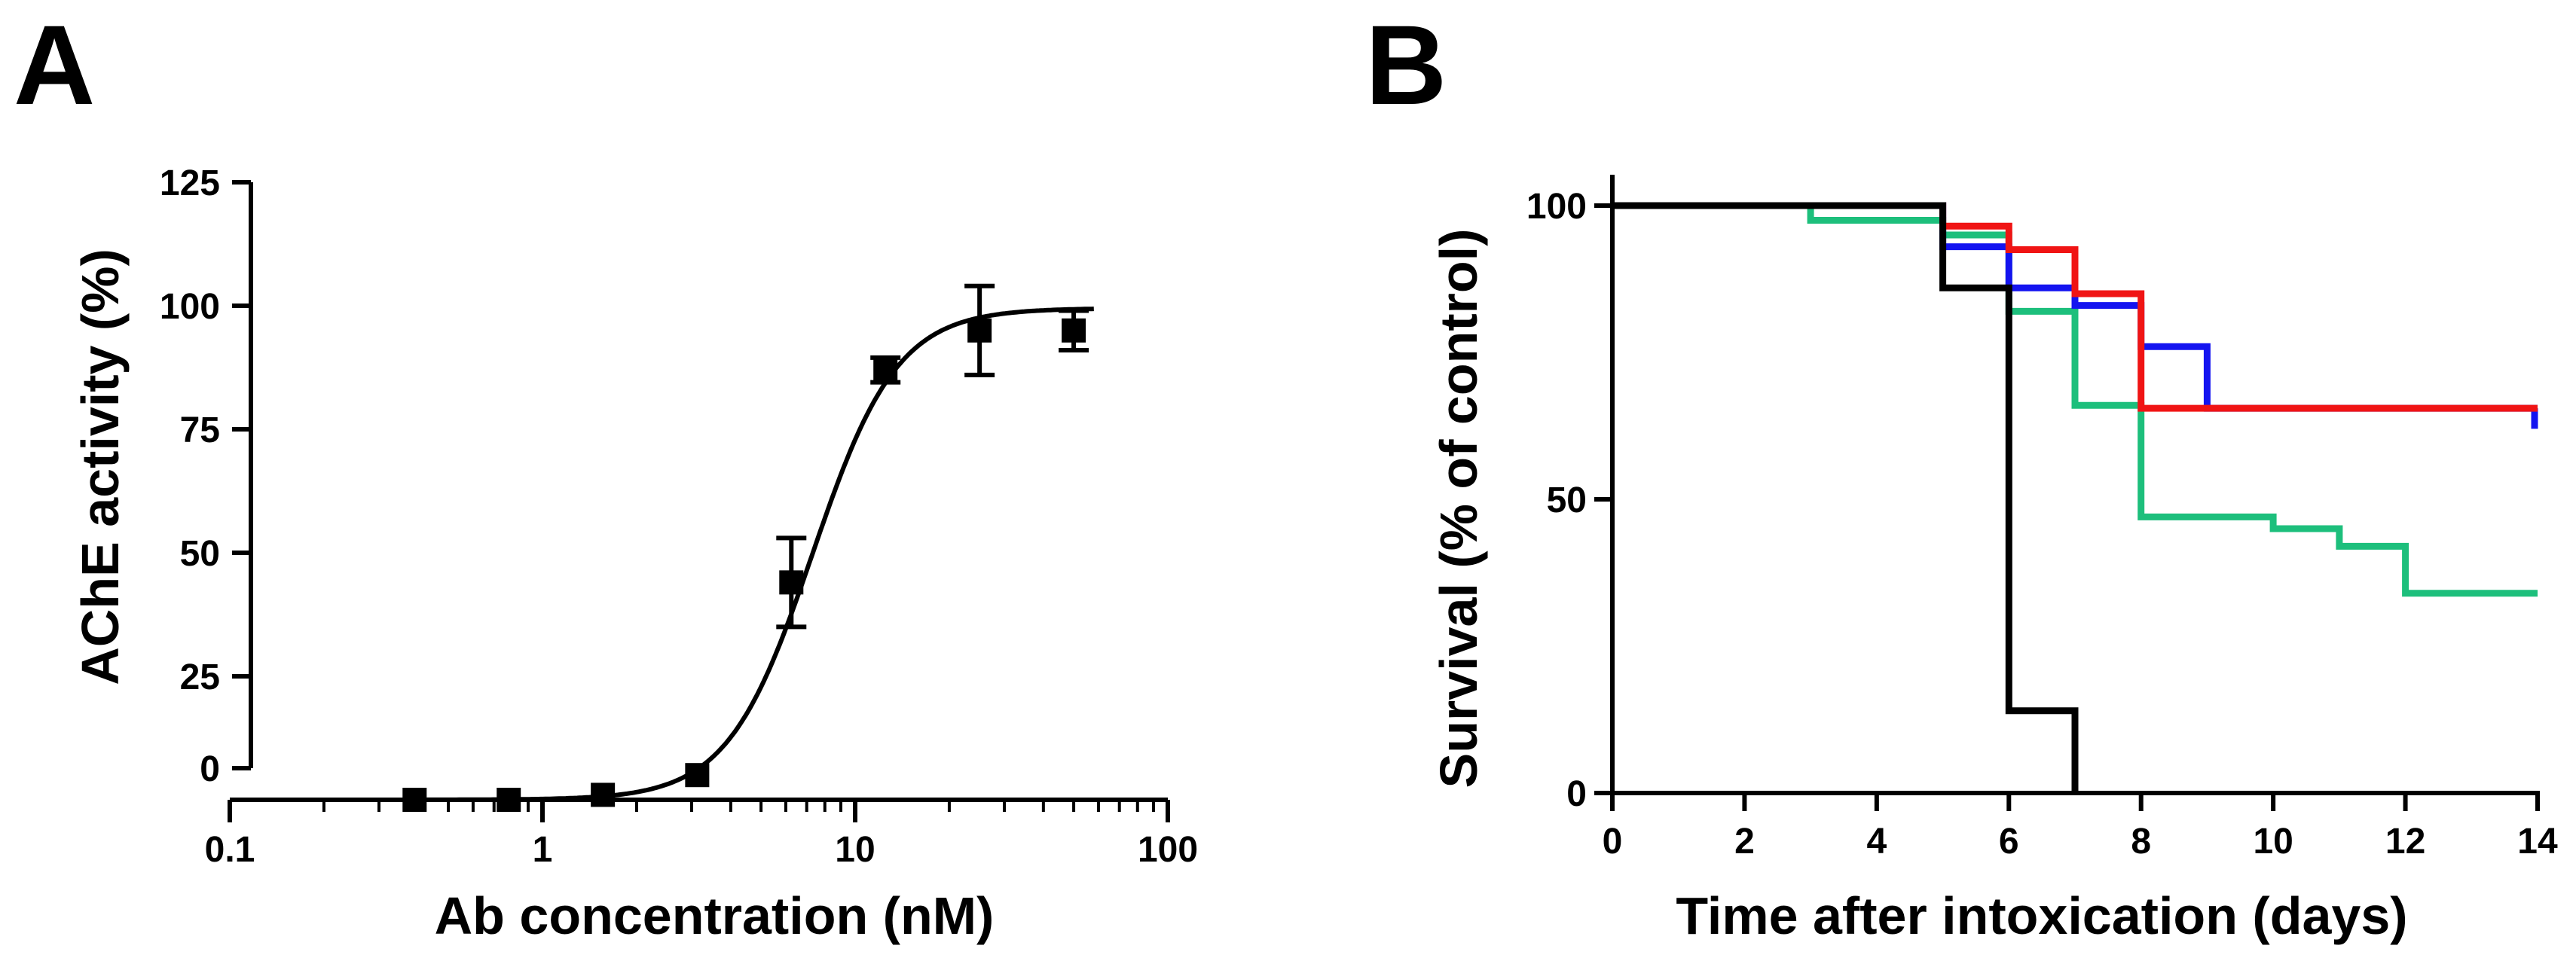 This screenshot has height=970, width=2576. What do you see at coordinates (2141, 842) in the screenshot?
I see `chart-b-x-tick-label: 8` at bounding box center [2141, 842].